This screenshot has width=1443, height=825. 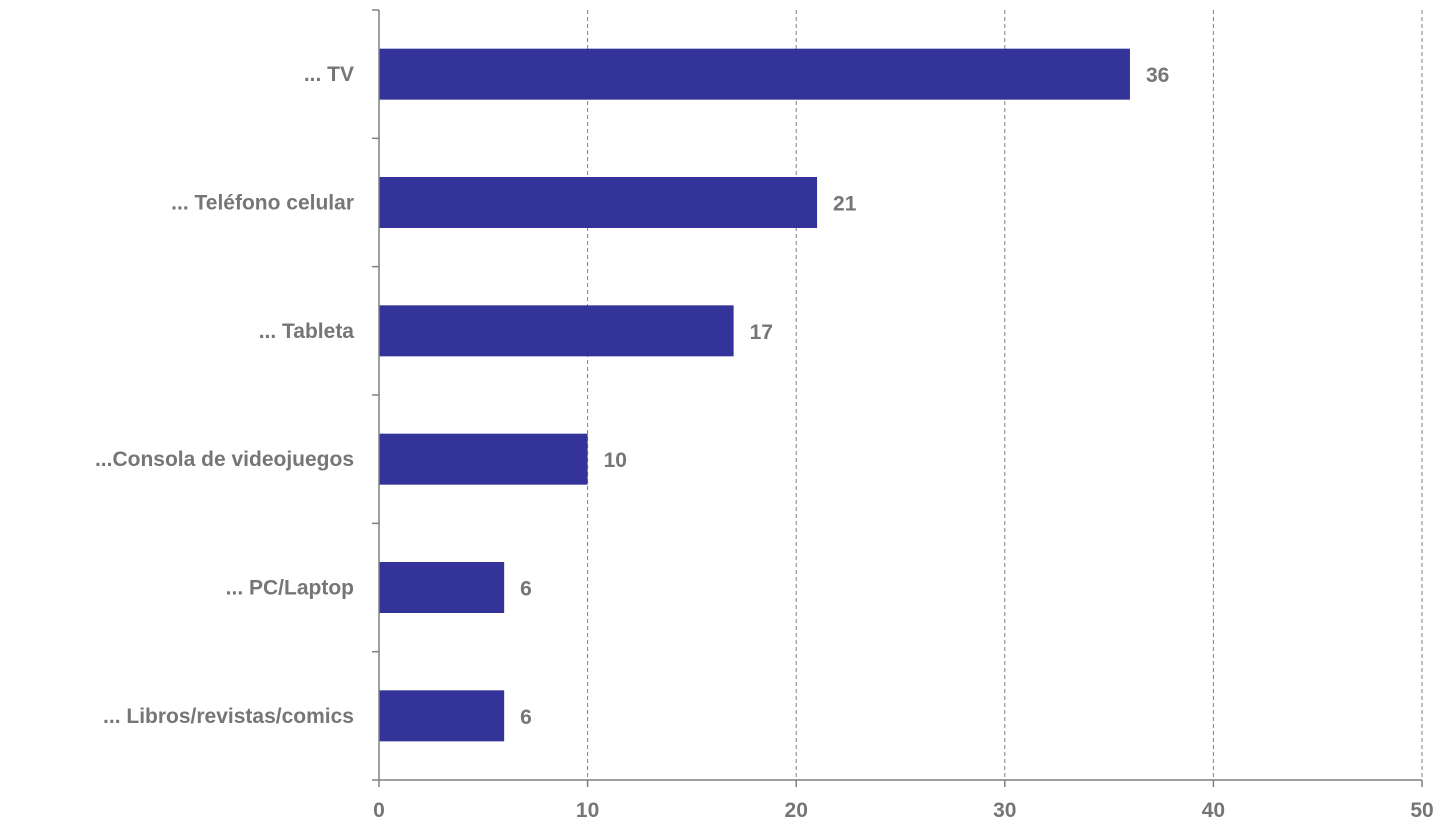 What do you see at coordinates (379, 810) in the screenshot?
I see `x-tick-label-0: 0` at bounding box center [379, 810].